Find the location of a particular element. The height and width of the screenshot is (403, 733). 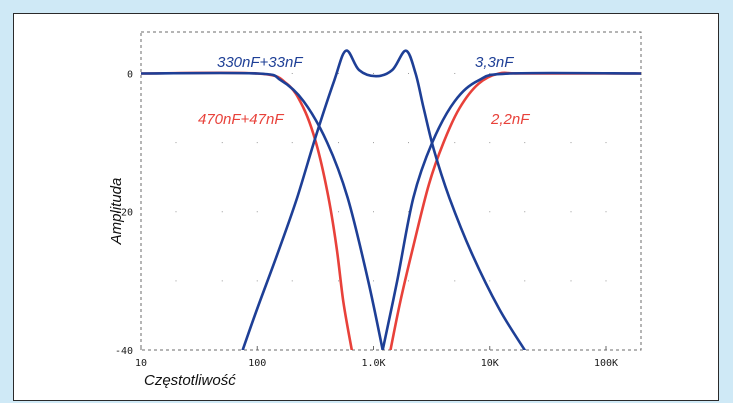

y-axis-label: Amplituda is located at coordinates (116, 212).